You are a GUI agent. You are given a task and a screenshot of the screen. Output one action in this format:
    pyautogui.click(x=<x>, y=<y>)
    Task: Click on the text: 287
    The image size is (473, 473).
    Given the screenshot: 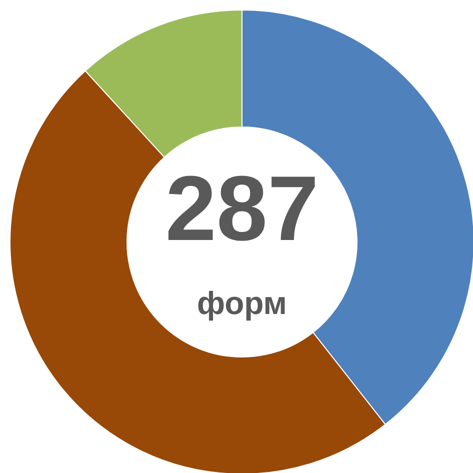 What is the action you would take?
    pyautogui.click(x=242, y=209)
    